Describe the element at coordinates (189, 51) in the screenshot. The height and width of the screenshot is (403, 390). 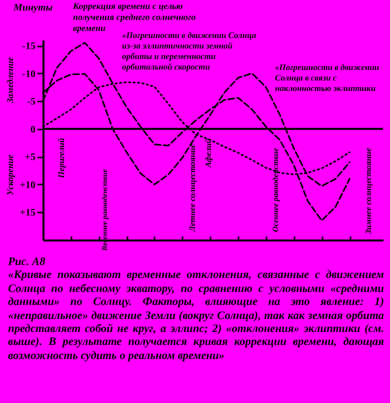
I see `annotation: «Погрешности в движении Солнца из-за эллиптичности земной орбиты и переменности орбитальной скорости` at that location.